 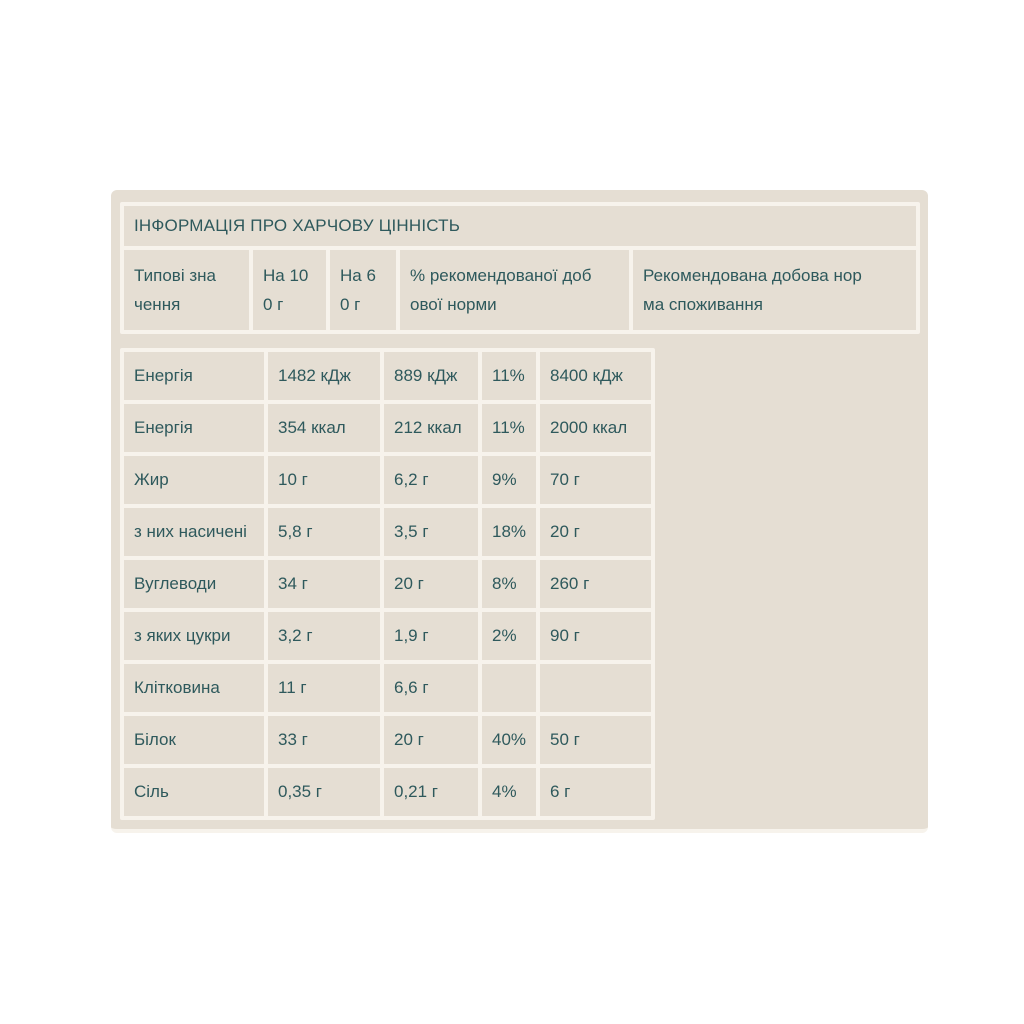 I want to click on cell-nutrient-name: Білок, so click(x=194, y=740).